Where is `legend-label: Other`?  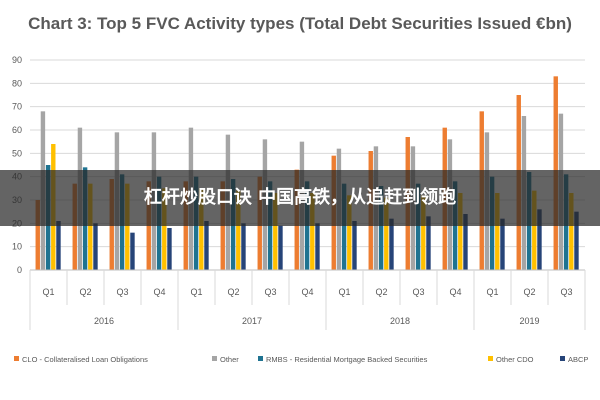
legend-label: Other is located at coordinates (229, 359).